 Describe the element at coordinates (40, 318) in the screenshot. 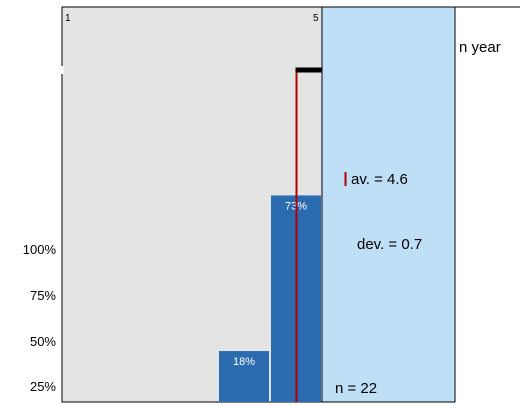

I see `y-tick-labels: 25% 50% 75% 100%` at that location.